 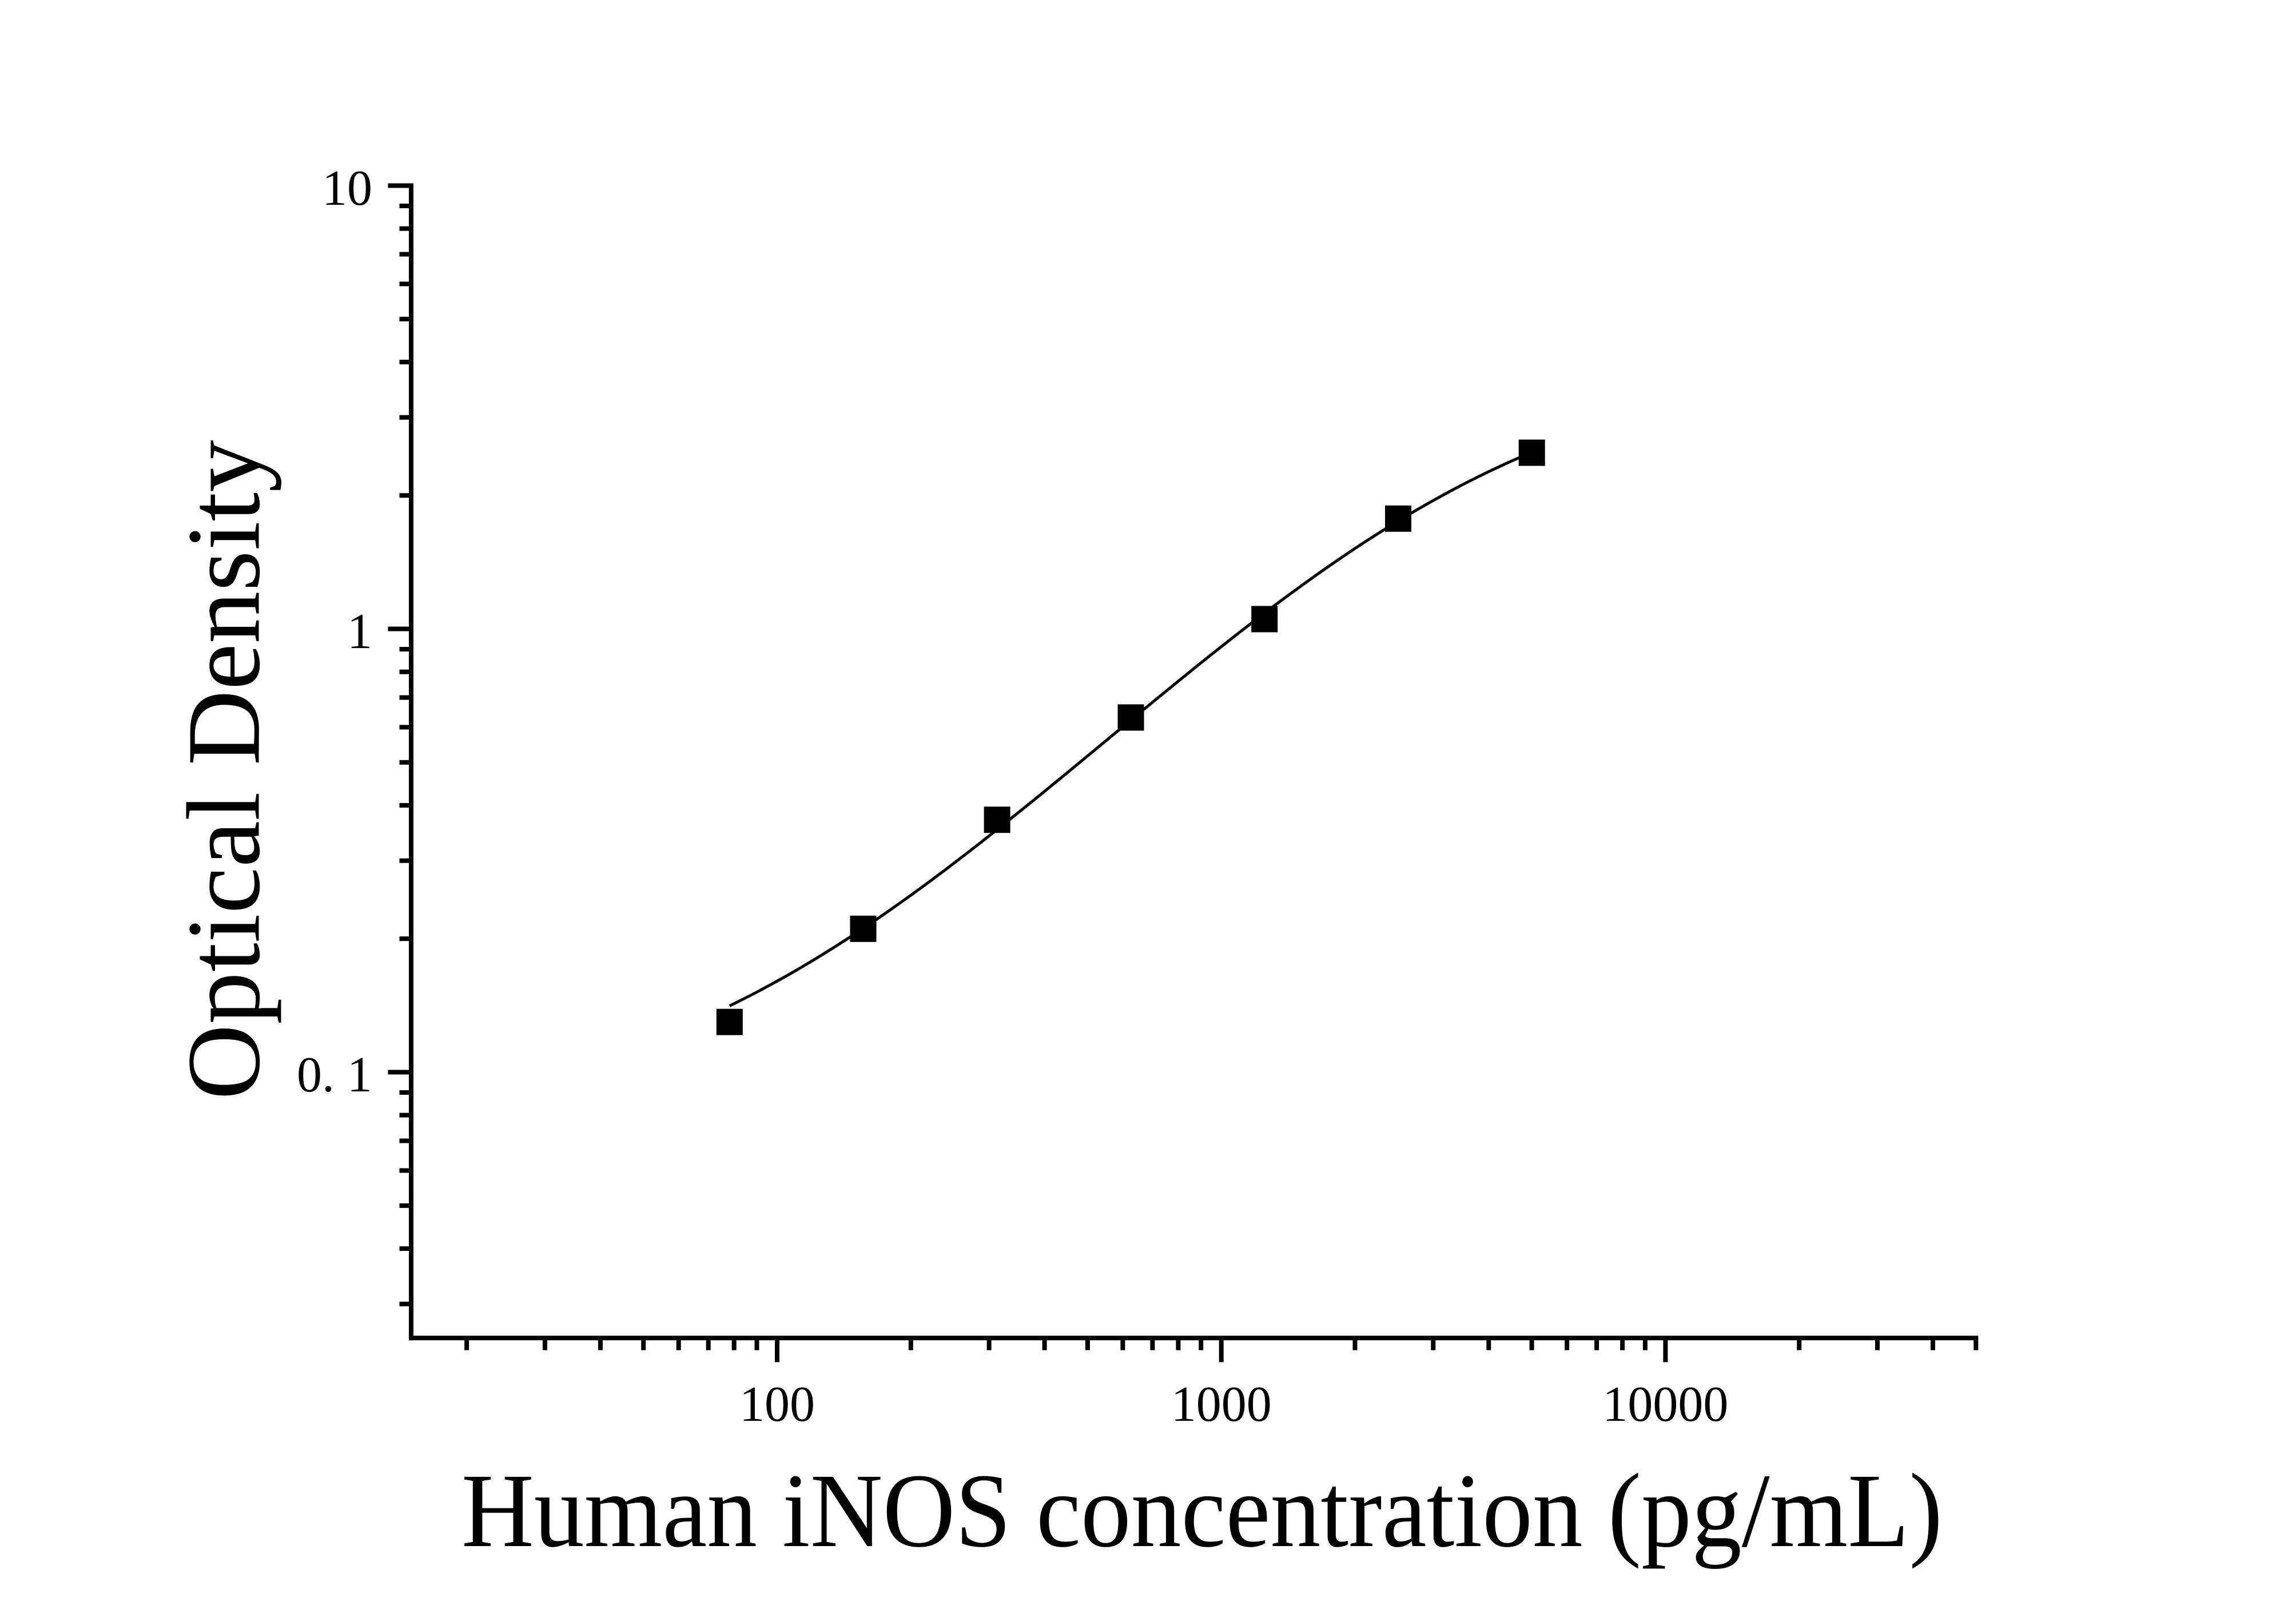 What do you see at coordinates (1222, 1404) in the screenshot?
I see `svg-text: 1000` at bounding box center [1222, 1404].